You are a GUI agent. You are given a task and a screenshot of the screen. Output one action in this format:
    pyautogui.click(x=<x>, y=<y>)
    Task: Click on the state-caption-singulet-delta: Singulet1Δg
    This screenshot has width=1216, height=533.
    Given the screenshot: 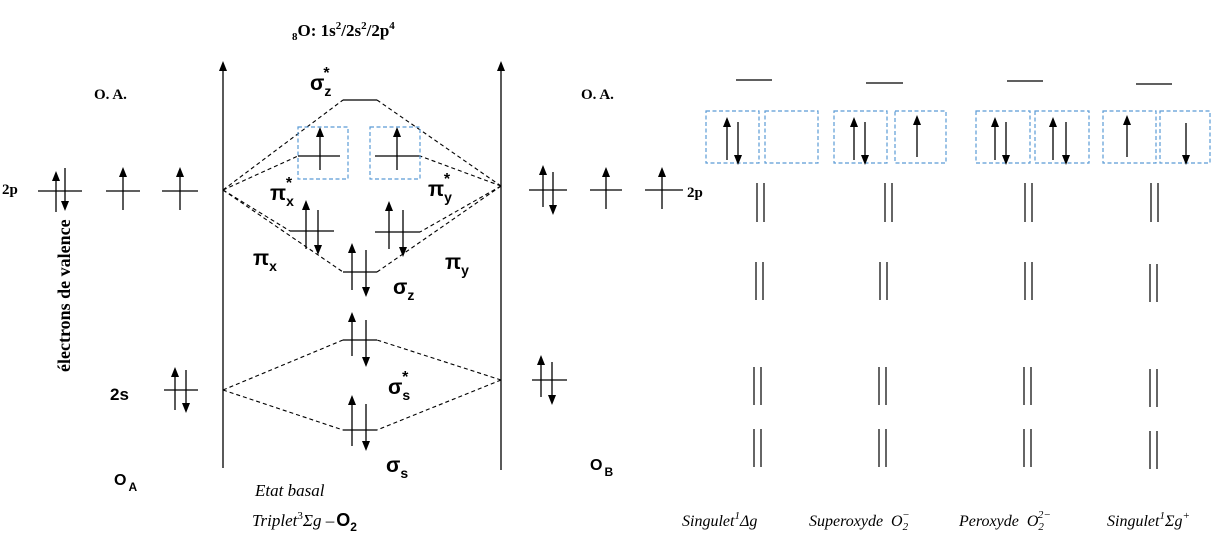 What is the action you would take?
    pyautogui.click(x=719, y=520)
    